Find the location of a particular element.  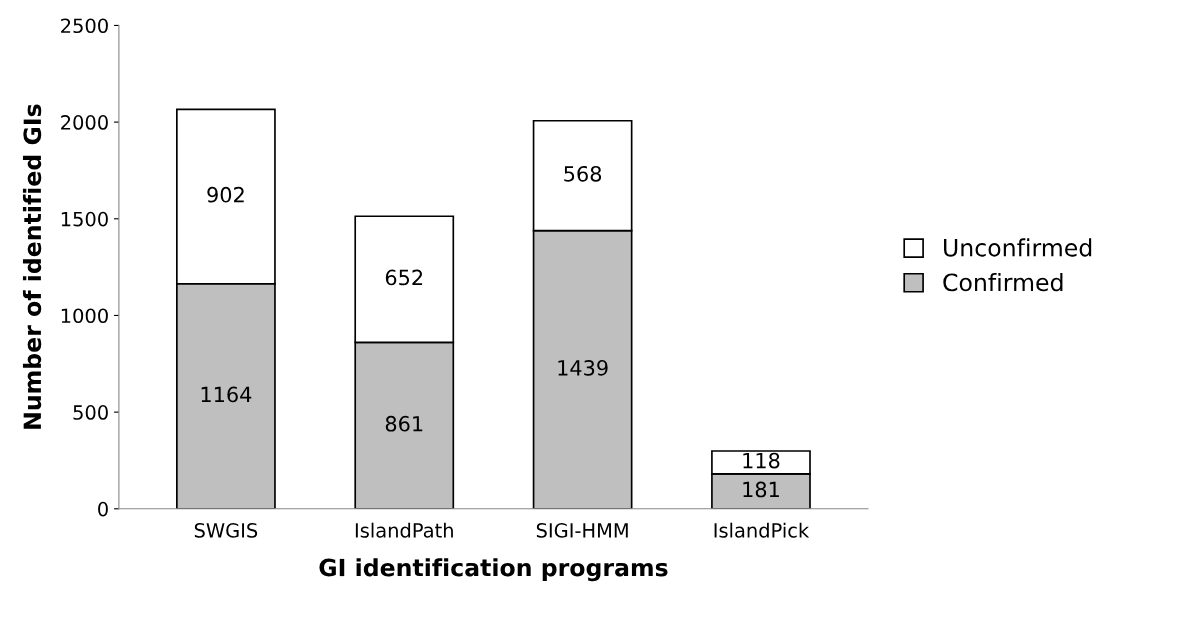

data-label: 181 is located at coordinates (761, 489).